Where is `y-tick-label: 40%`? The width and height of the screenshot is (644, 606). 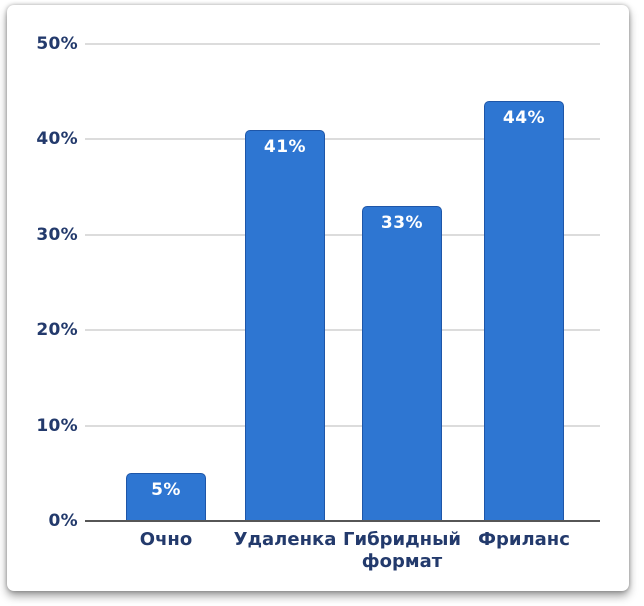
y-tick-label: 40% is located at coordinates (57, 139).